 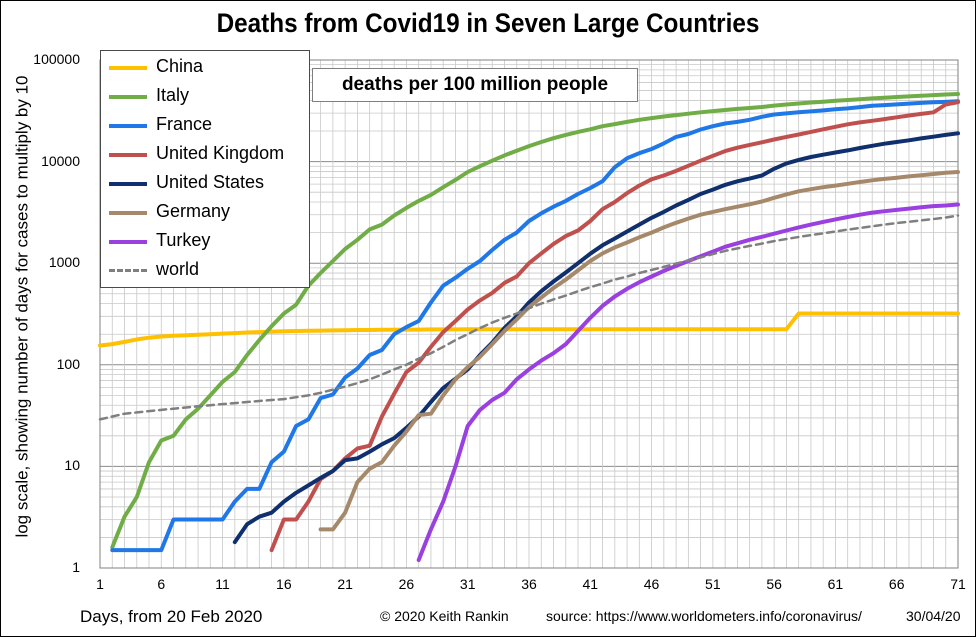 What do you see at coordinates (205, 96) in the screenshot?
I see `legend-item: Italy` at bounding box center [205, 96].